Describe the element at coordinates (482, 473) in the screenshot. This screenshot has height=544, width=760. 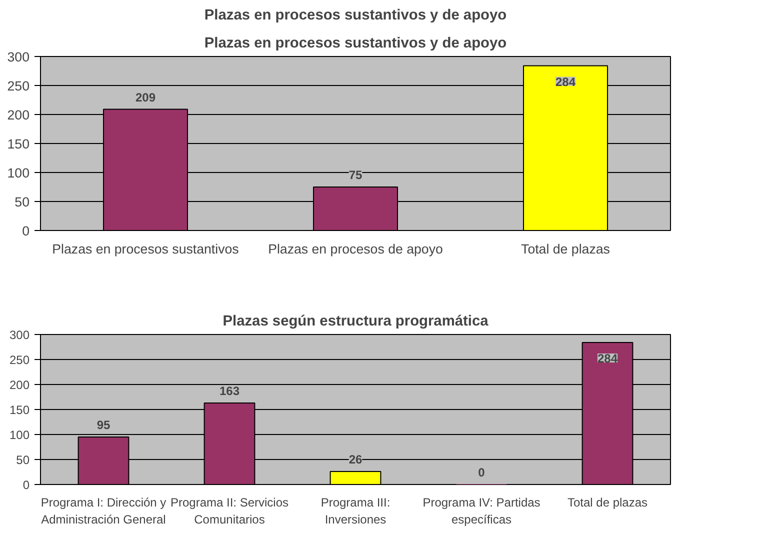
I see `data-label: 0` at that location.